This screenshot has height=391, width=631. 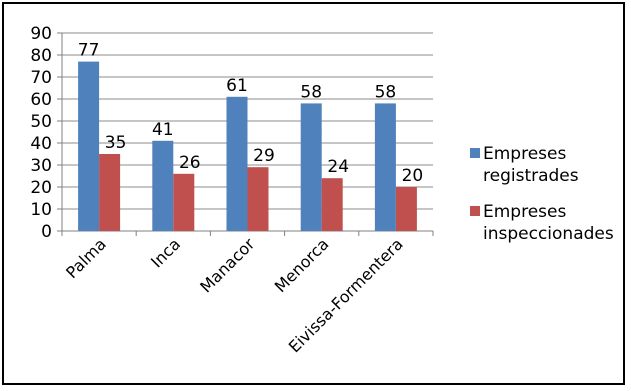 I want to click on data-label: 26, so click(x=190, y=163).